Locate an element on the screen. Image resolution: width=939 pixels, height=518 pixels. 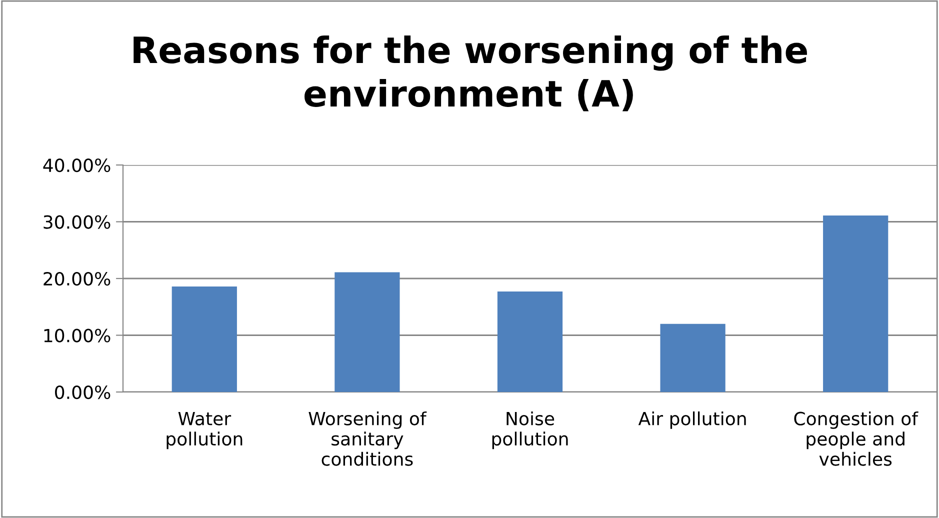
y-tick-label: 10.00% is located at coordinates (77, 335).